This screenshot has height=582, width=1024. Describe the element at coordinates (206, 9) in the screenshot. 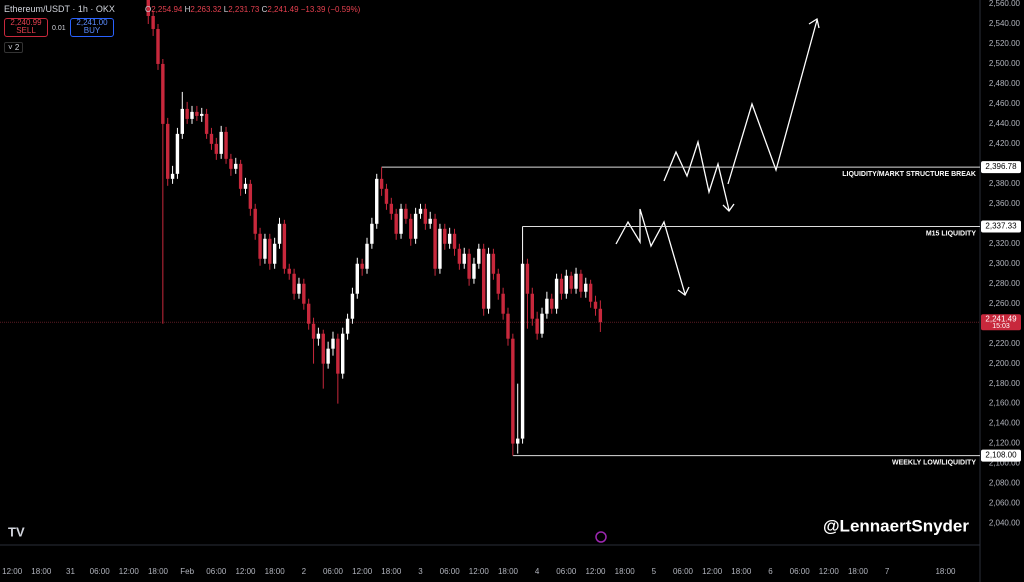

I see `ohlc-value: 2,263.32` at that location.